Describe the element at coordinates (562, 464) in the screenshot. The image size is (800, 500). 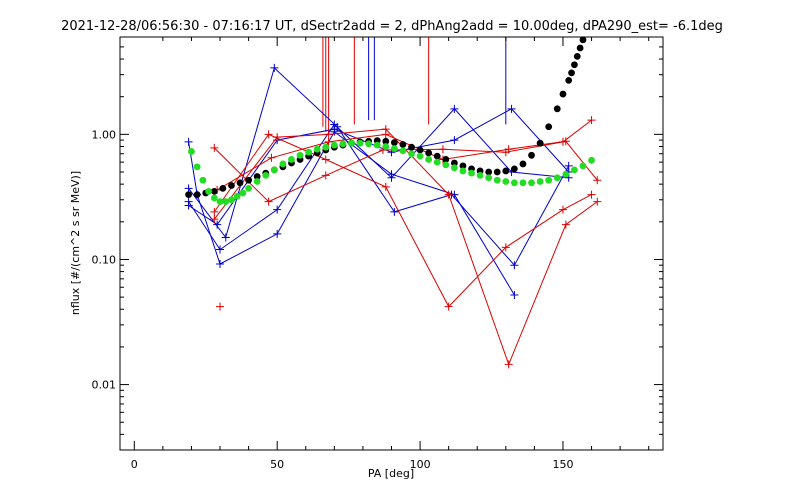
I see `x-tick-label: 150` at that location.